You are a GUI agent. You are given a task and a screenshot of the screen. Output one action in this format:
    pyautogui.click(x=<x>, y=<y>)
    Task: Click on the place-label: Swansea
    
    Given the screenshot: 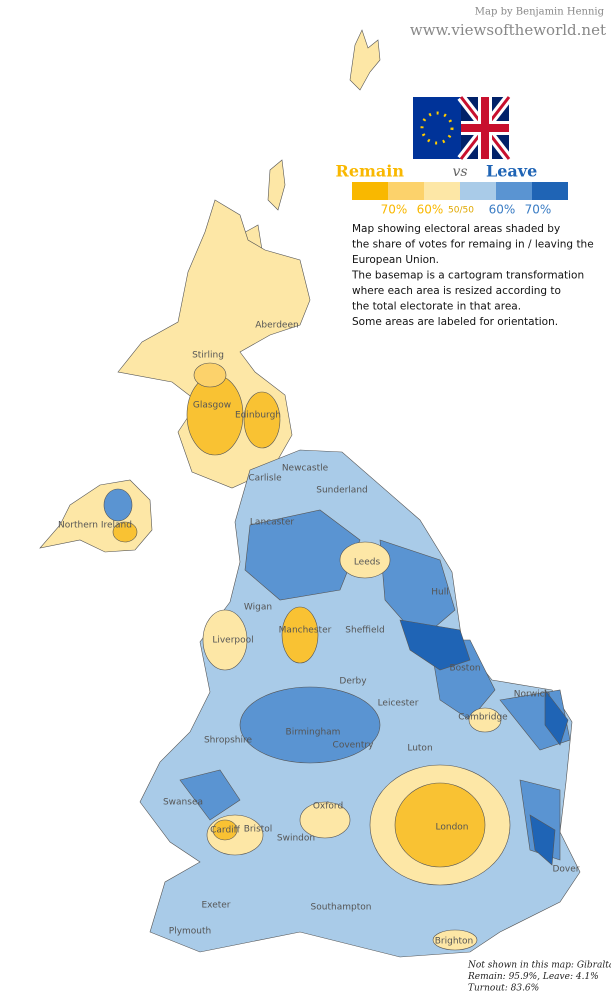 What is the action you would take?
    pyautogui.click(x=183, y=803)
    